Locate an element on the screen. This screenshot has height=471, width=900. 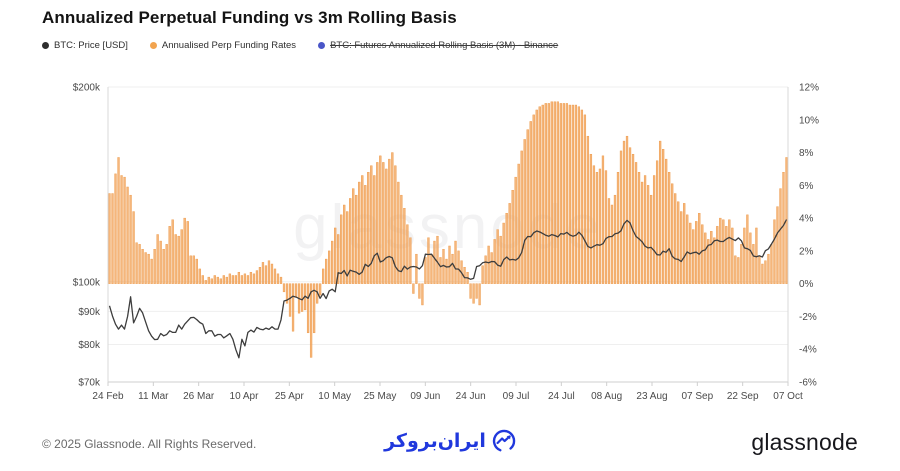
x-axis-tick-label: 10 Apr is located at coordinates (245, 396).